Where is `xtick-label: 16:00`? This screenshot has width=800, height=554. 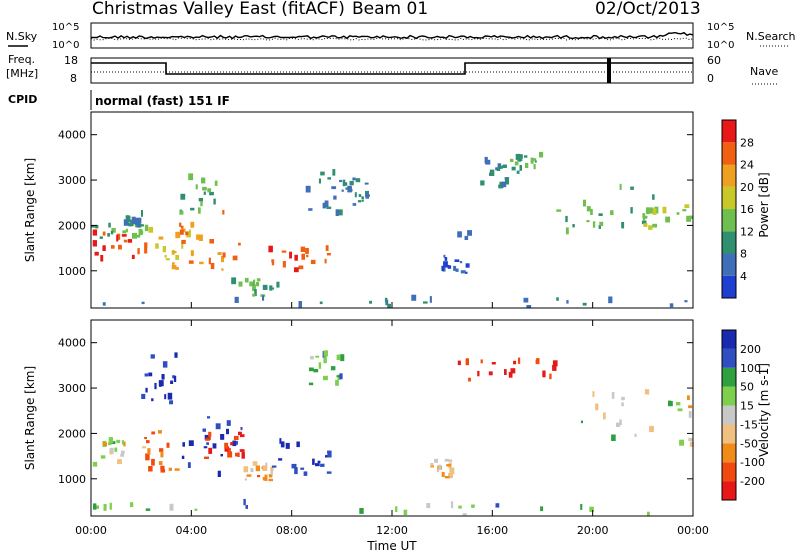 xtick-label: 16:00 is located at coordinates (492, 530).